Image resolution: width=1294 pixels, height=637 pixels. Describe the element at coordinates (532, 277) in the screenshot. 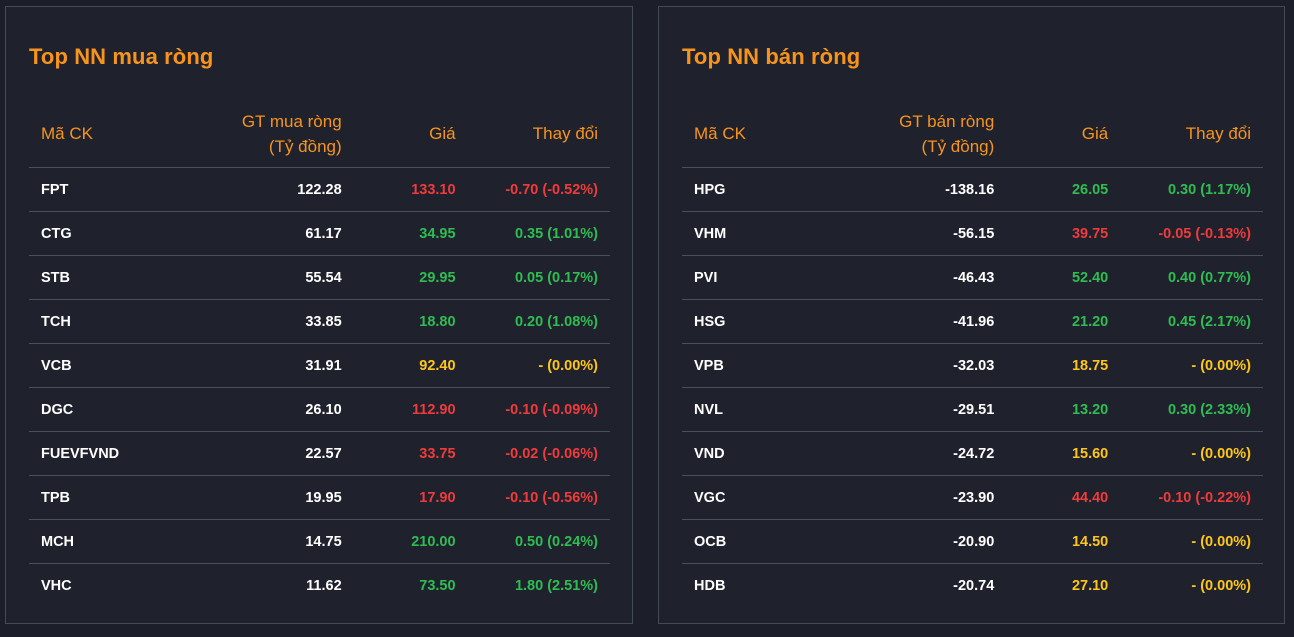

I see `price-change: 0.05 (0.17%)` at that location.